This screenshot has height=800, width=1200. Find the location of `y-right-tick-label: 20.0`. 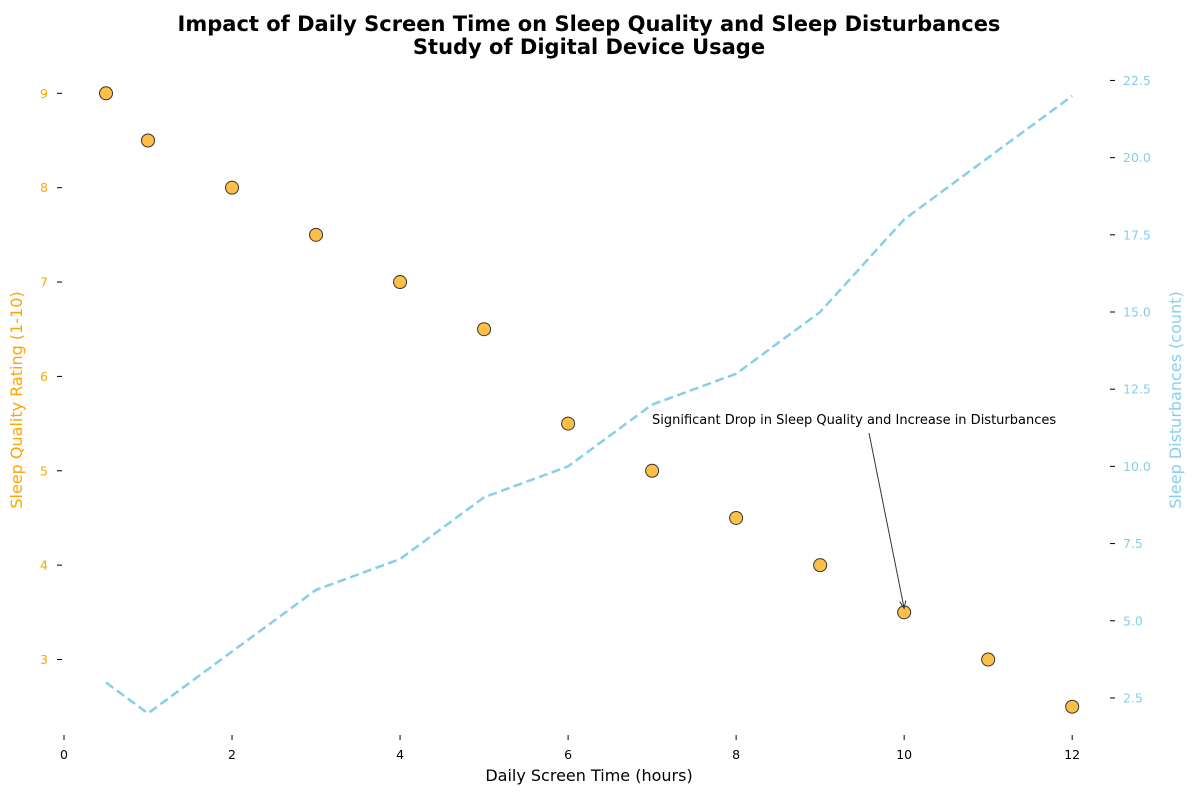

y-right-tick-label: 20.0 is located at coordinates (1137, 157).